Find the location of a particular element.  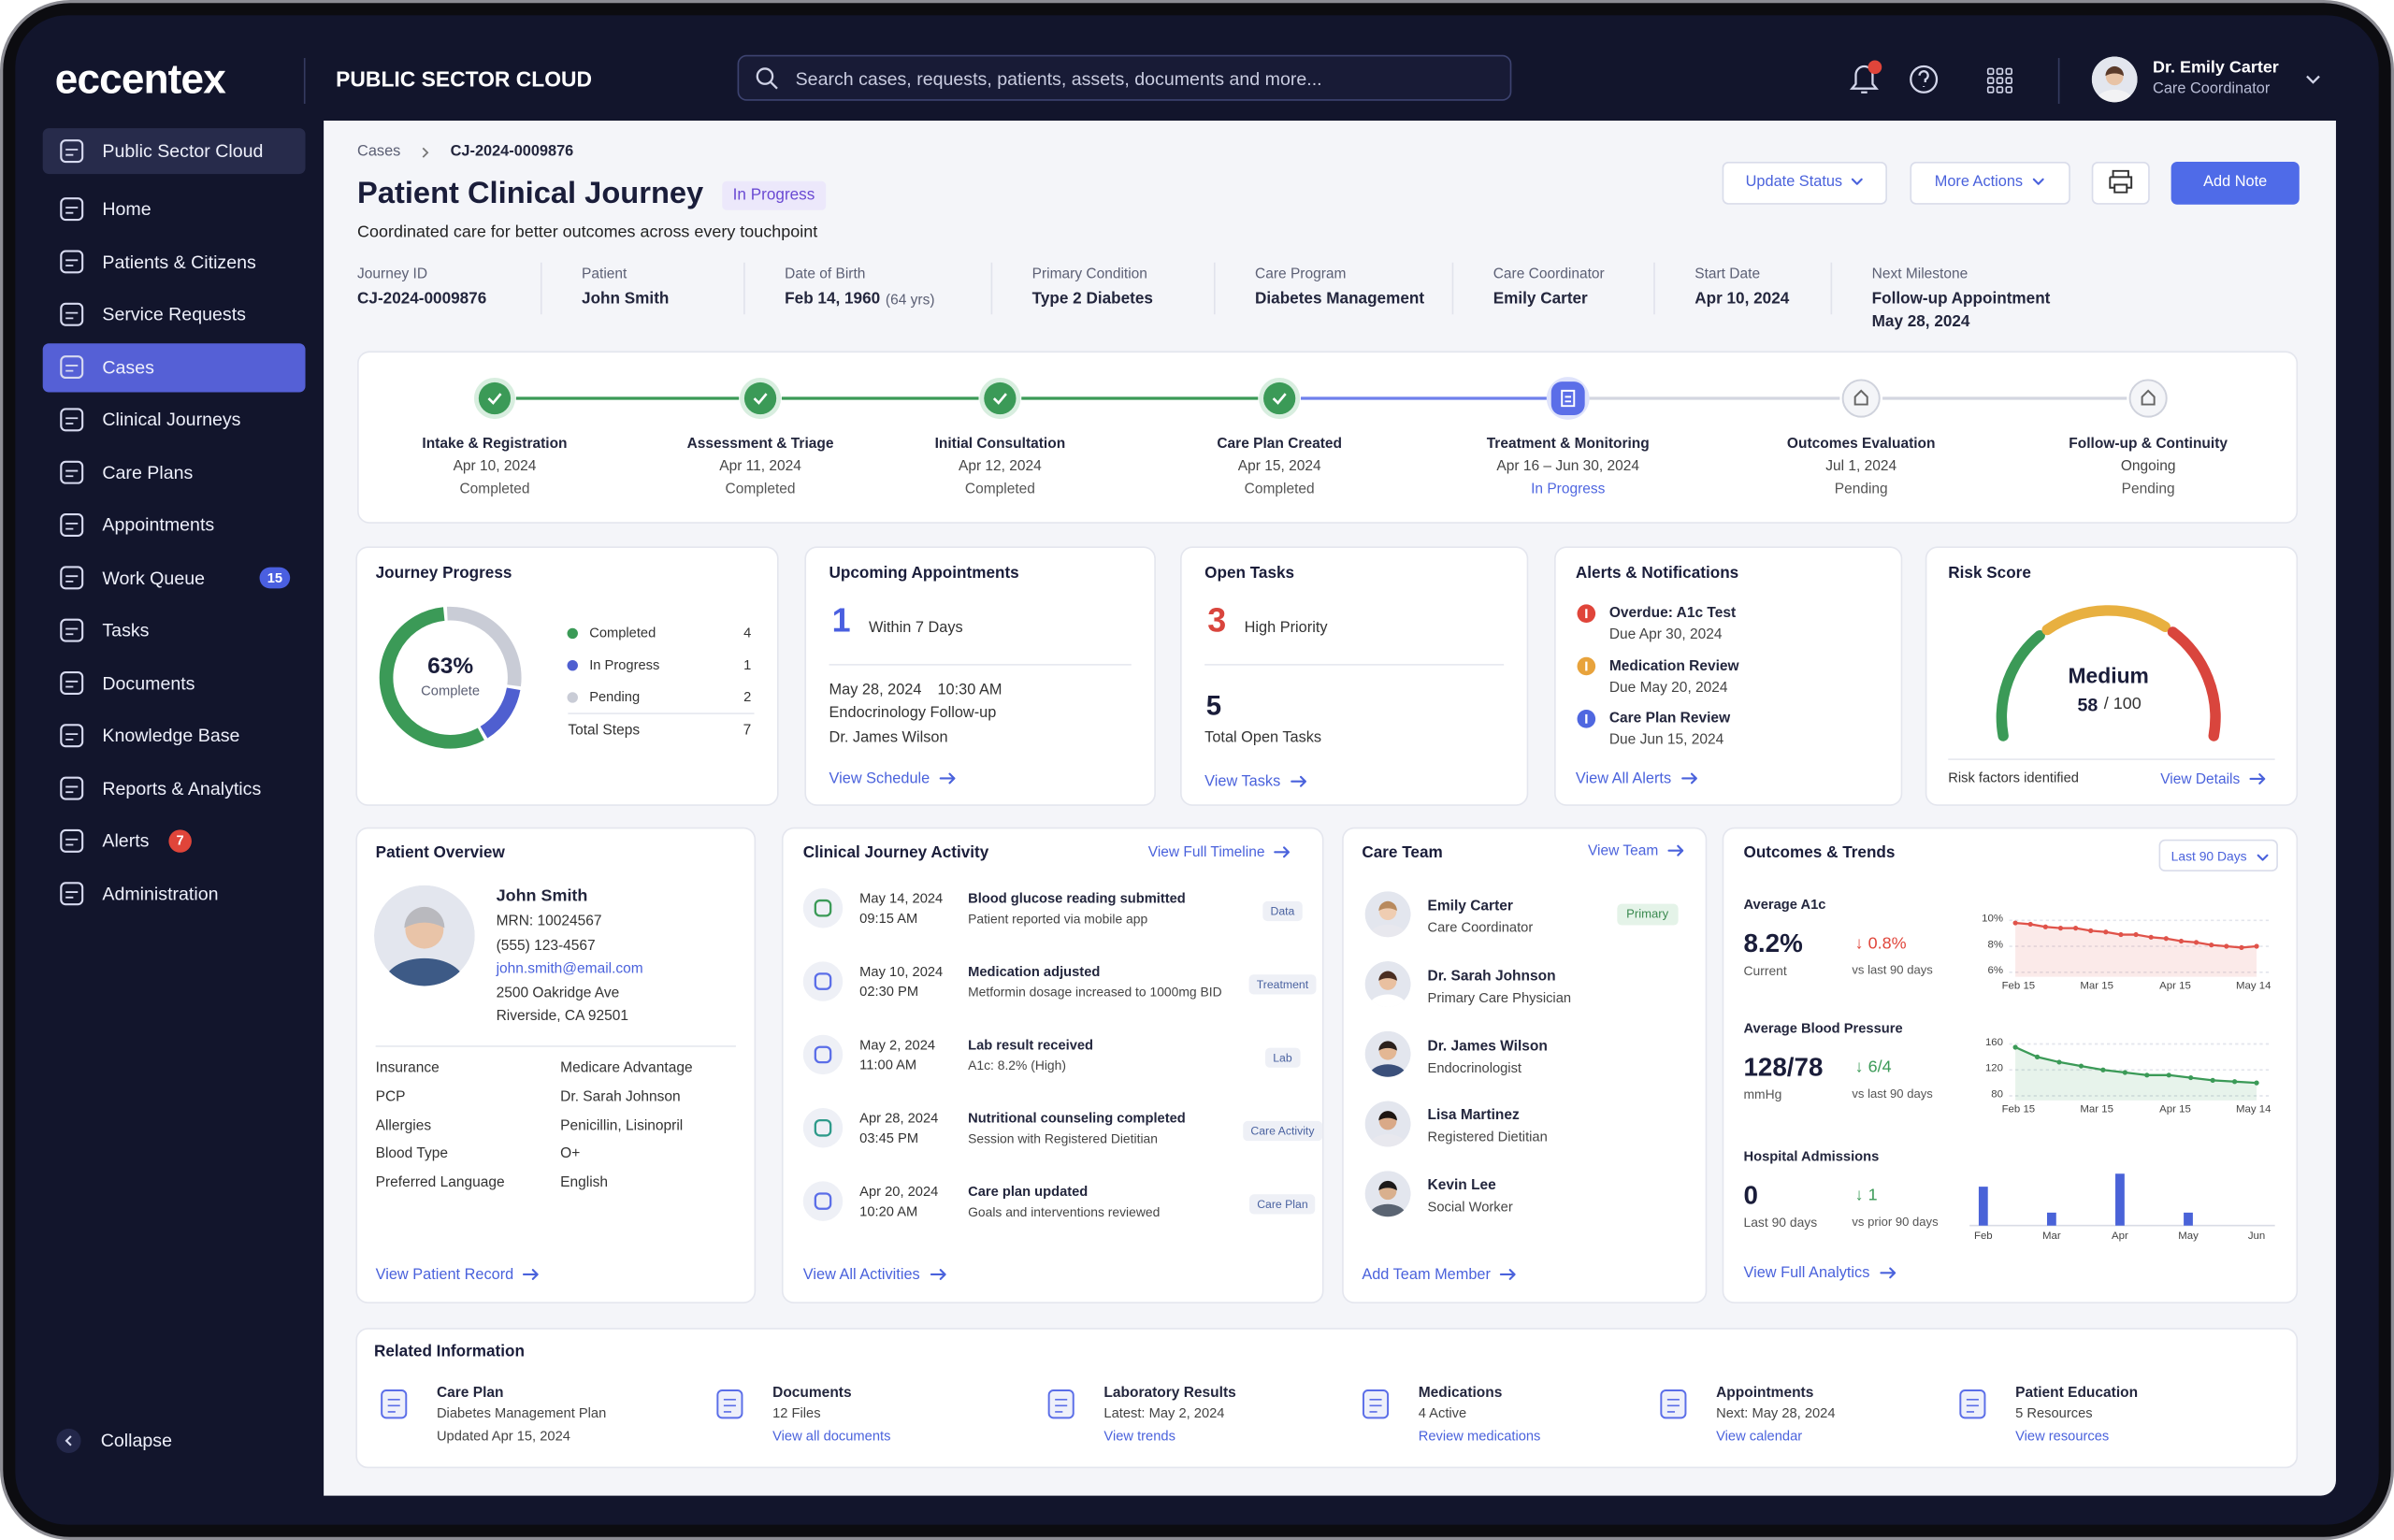

nav-label: Administration is located at coordinates (160, 893).